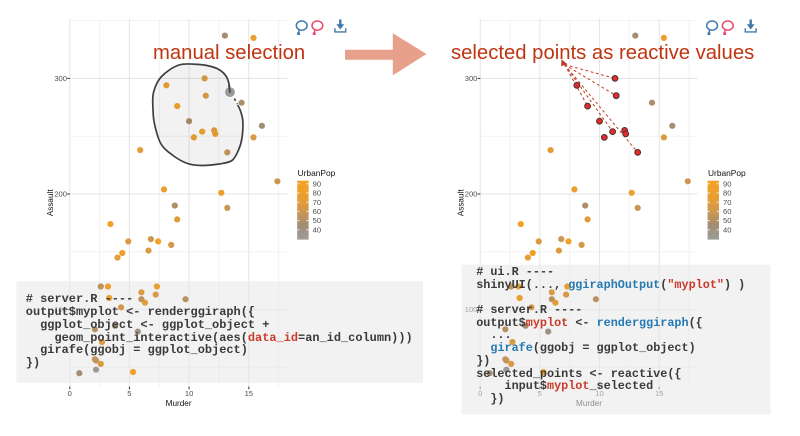  I want to click on svg-text: 60, so click(317, 211).